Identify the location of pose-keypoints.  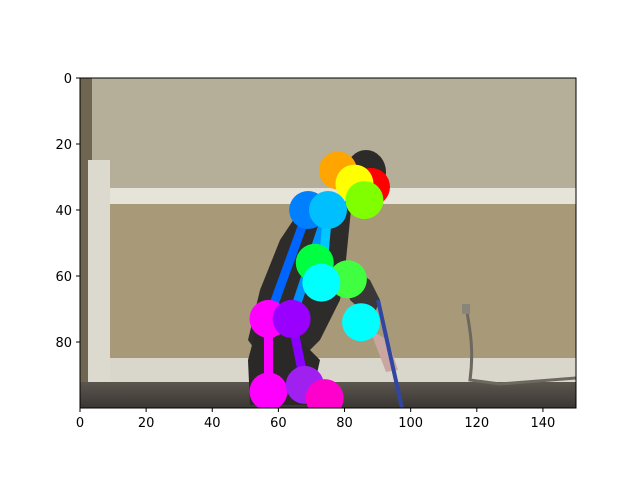
(319, 279).